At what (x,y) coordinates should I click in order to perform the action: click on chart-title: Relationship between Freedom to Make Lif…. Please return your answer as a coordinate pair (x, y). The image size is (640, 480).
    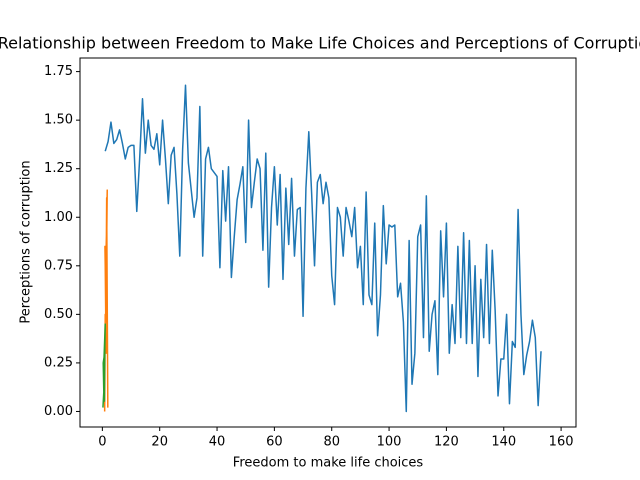
    Looking at the image, I should click on (320, 43).